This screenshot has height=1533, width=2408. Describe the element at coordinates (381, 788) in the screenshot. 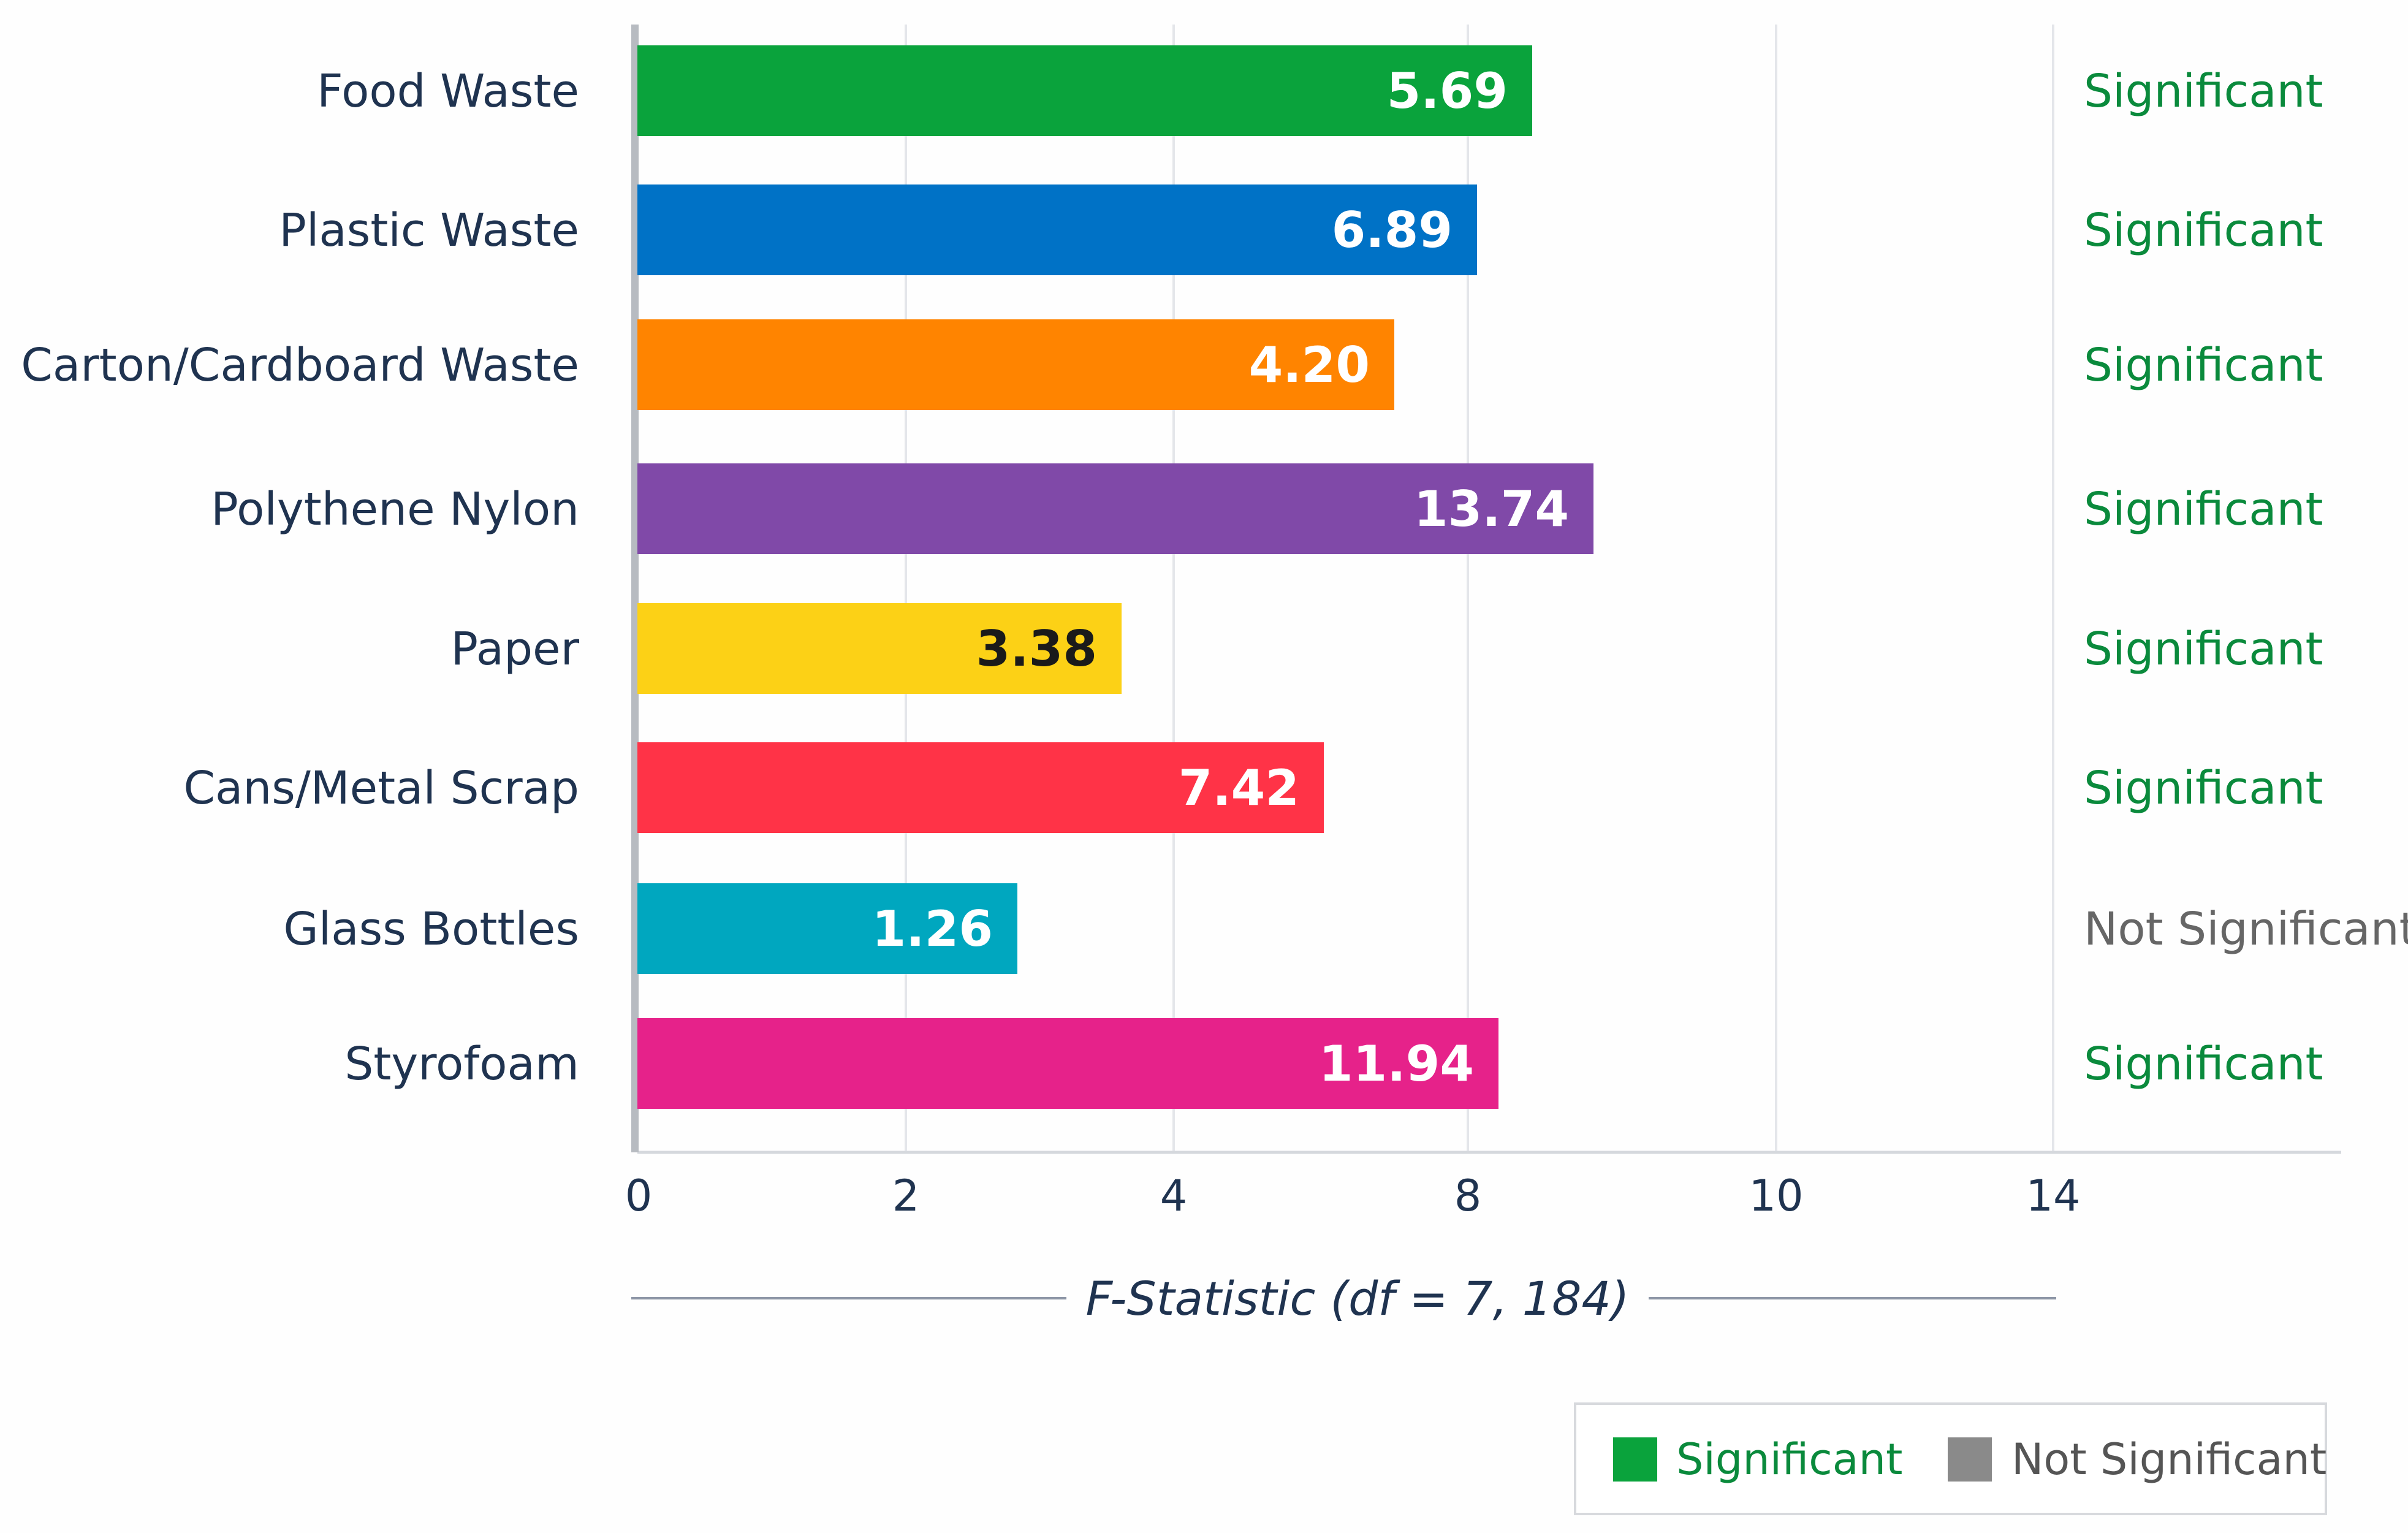

I see `category-label-cans-metal-scrap: Cans/Metal Scrap` at that location.